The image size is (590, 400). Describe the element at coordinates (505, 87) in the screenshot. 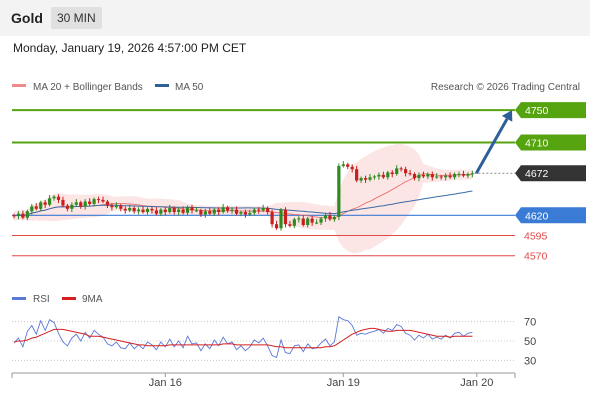

I see `chart-credit: Research © 2026 Trading Central` at that location.